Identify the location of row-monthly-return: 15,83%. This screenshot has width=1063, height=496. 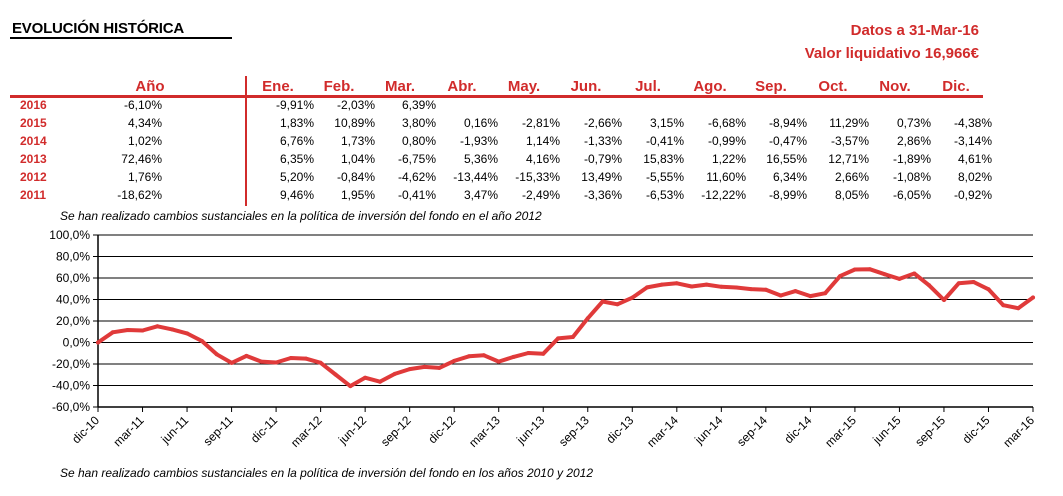
(663, 159).